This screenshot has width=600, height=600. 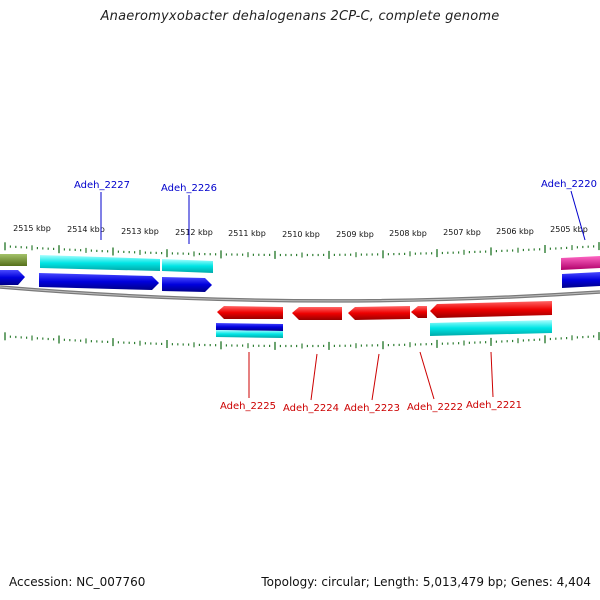 I want to click on kbp-label: 2510 kbp, so click(x=301, y=234).